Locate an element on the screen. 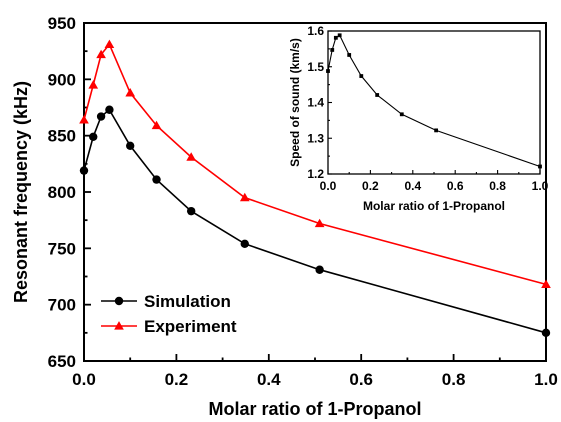 The image size is (561, 422). y-tick-label: 1.4 is located at coordinates (315, 103).